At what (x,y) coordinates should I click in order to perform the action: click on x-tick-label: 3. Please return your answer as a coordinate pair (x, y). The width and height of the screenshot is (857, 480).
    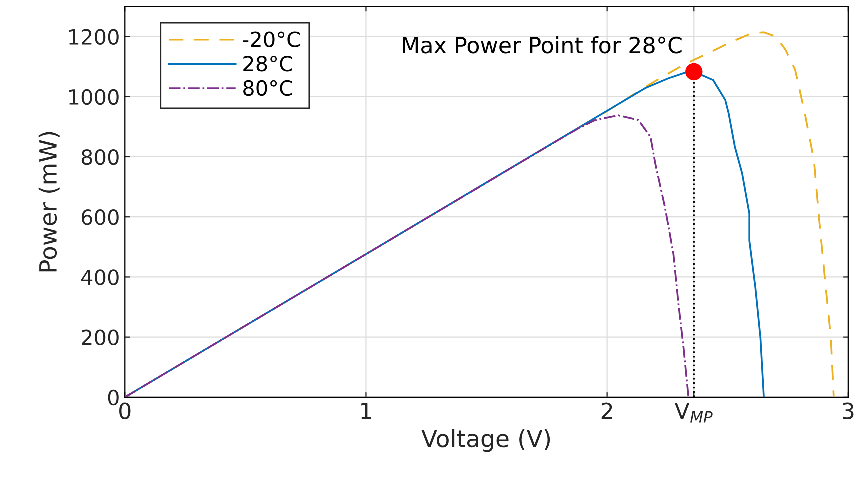
    Looking at the image, I should click on (848, 411).